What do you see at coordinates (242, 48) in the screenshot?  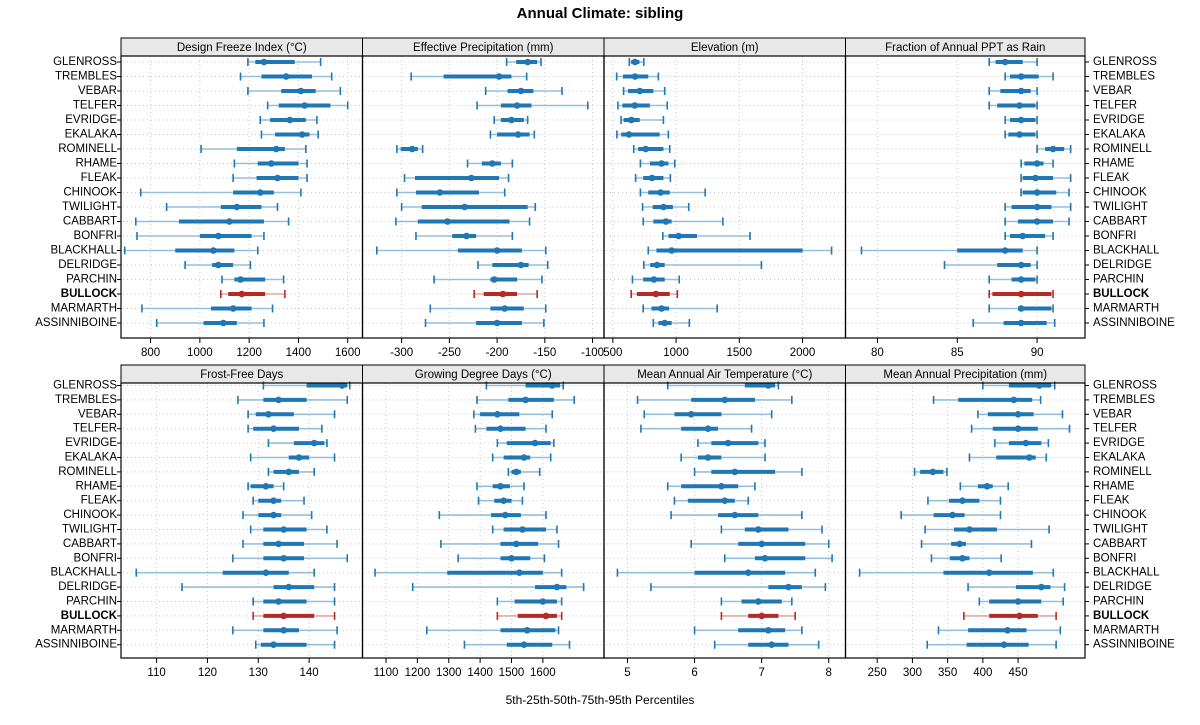 I see `panel-header-title: Design Freeze Index (°C)` at bounding box center [242, 48].